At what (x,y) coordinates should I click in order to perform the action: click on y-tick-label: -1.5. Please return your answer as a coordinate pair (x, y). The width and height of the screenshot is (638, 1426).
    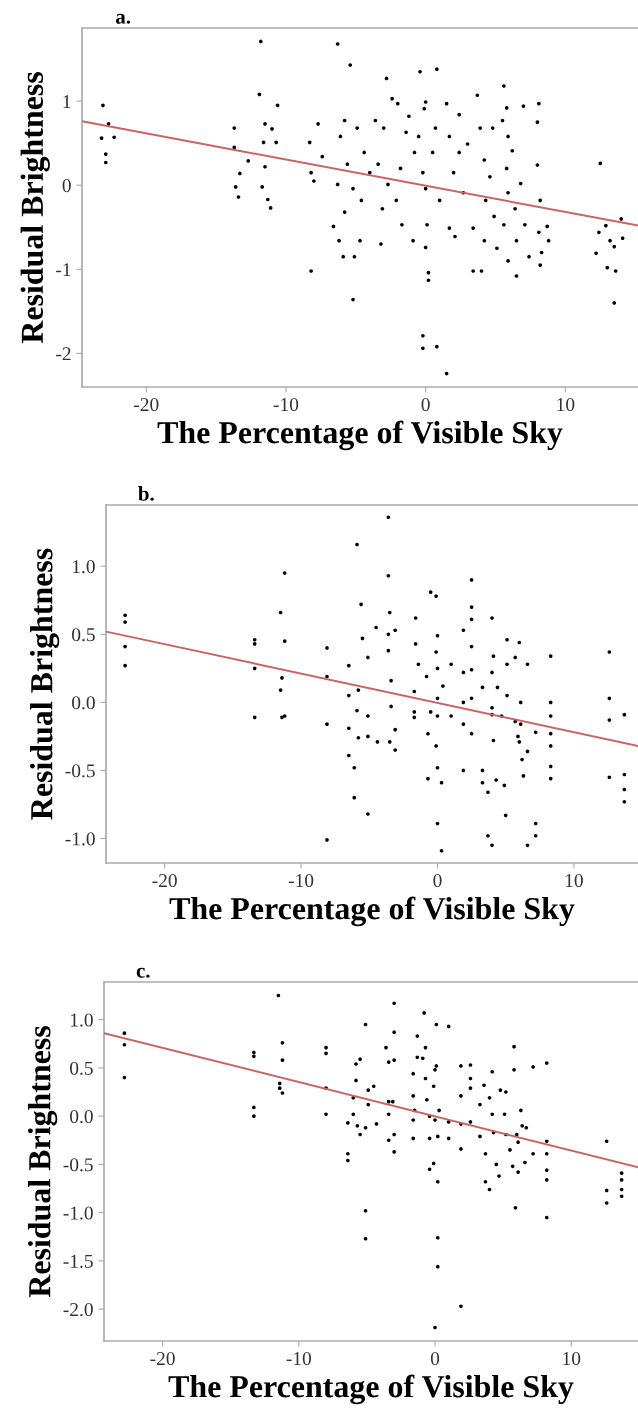
    Looking at the image, I should click on (78, 1261).